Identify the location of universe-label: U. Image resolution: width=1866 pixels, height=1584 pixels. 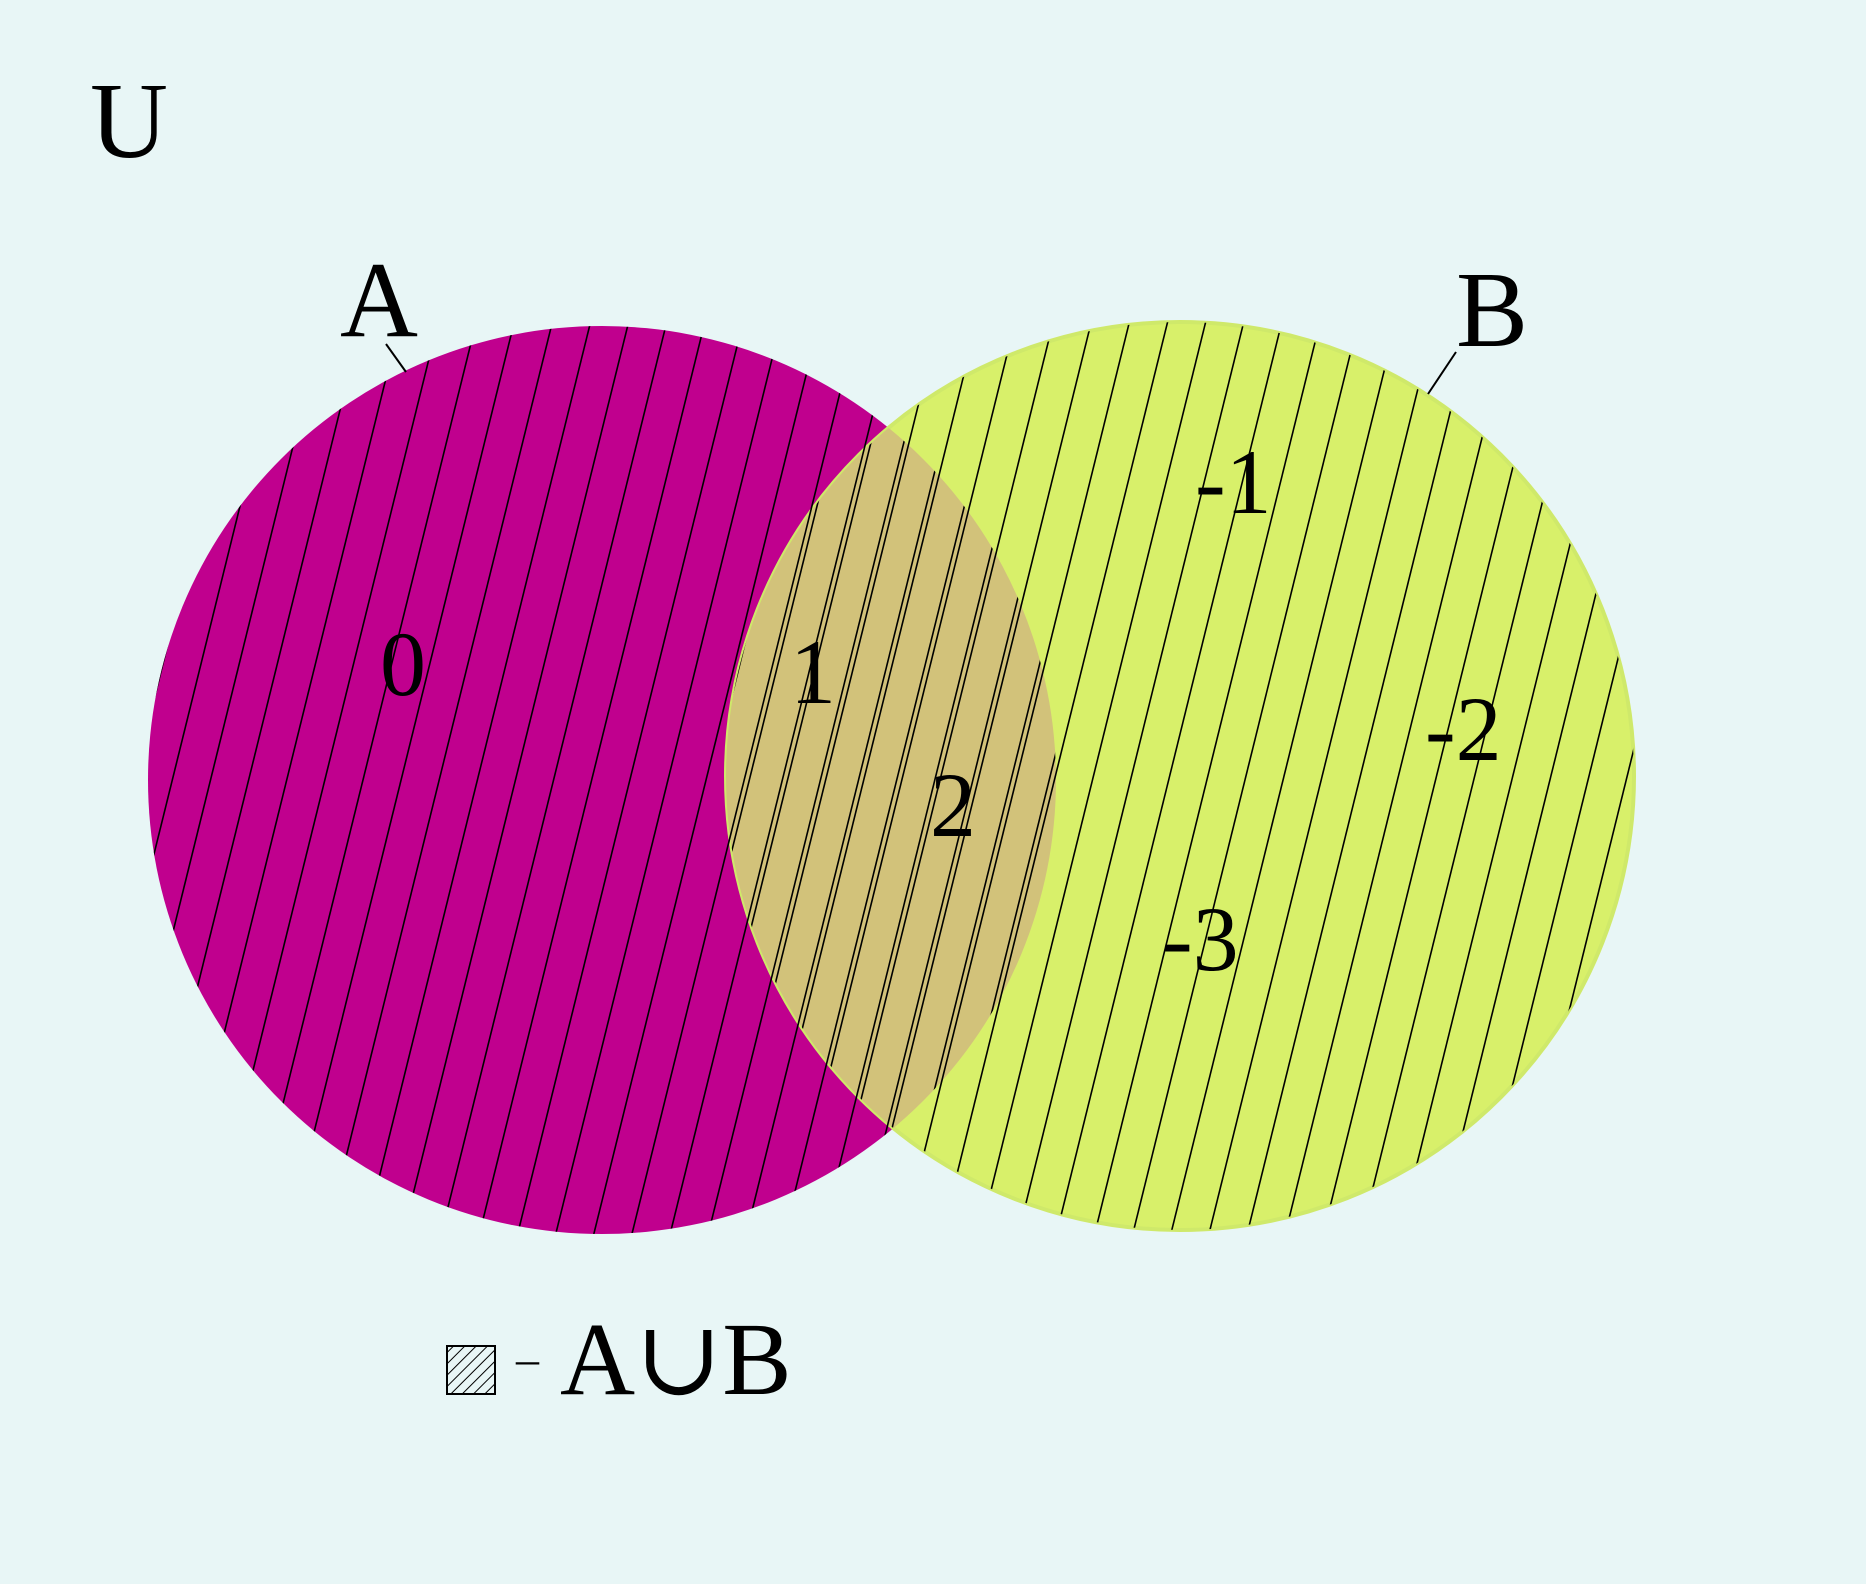
(129, 121).